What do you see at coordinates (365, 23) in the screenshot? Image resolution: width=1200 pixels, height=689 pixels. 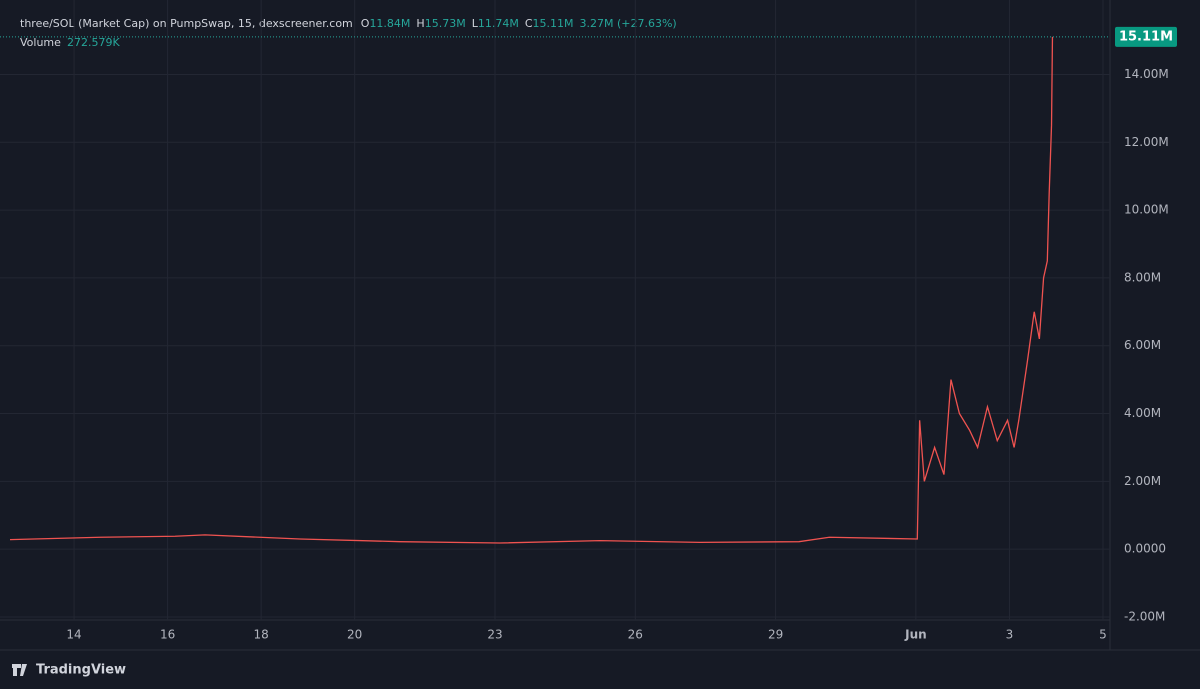 I see `ohlc-label: O` at bounding box center [365, 23].